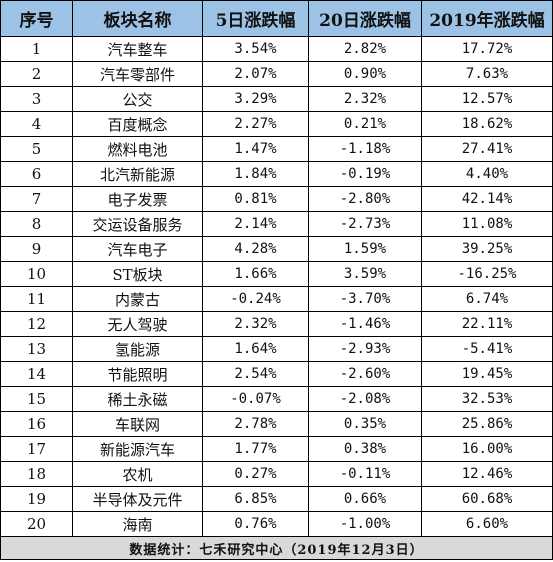  Describe the element at coordinates (365, 299) in the screenshot. I see `change-20day: -3.70%` at that location.